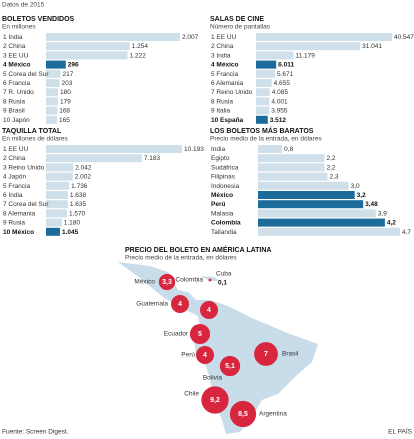 The height and width of the screenshot is (439, 414). What do you see at coordinates (198, 249) in the screenshot?
I see `chart-title: PRECIO DEL BOLETO EN AMÉRICA LATINA` at bounding box center [198, 249].